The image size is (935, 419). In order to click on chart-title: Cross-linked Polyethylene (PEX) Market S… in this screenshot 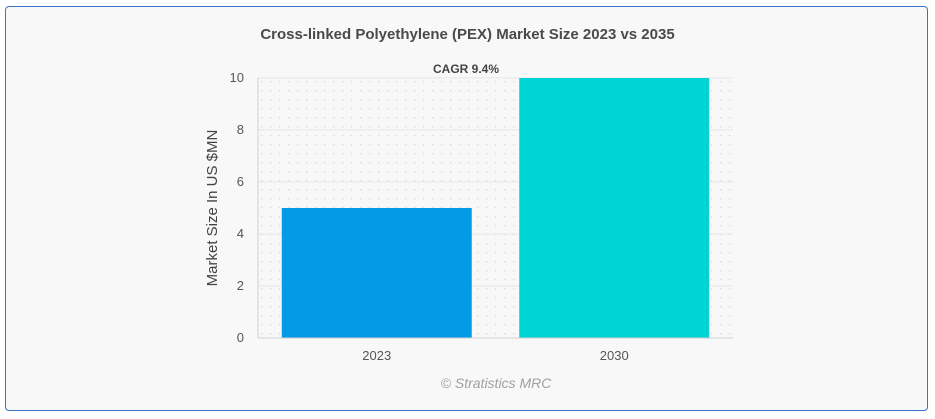, I will do `click(467, 34)`.